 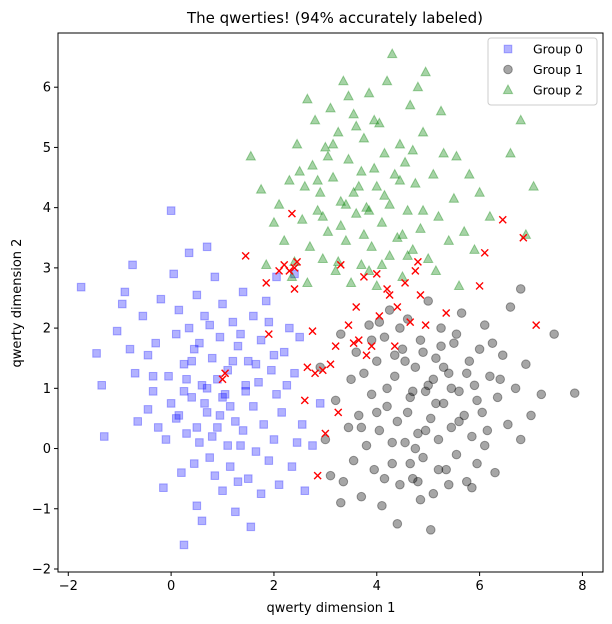 I want to click on x-tick-label: 2, so click(x=274, y=586).